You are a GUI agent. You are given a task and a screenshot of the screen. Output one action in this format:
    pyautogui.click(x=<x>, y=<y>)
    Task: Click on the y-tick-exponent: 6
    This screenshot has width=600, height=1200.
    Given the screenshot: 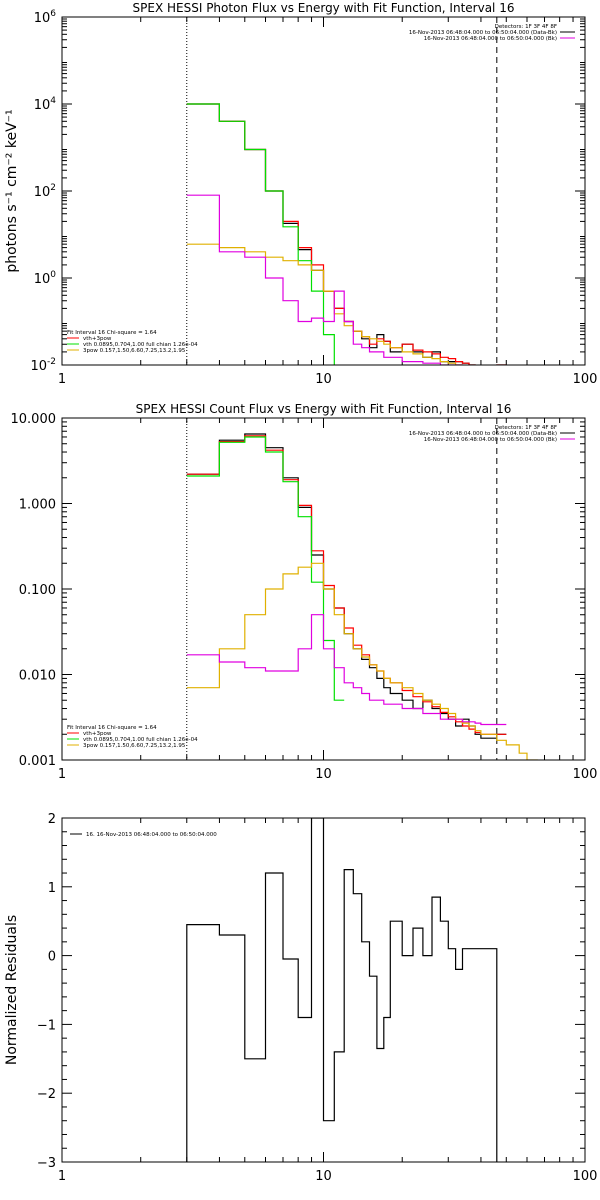 What is the action you would take?
    pyautogui.click(x=53, y=14)
    